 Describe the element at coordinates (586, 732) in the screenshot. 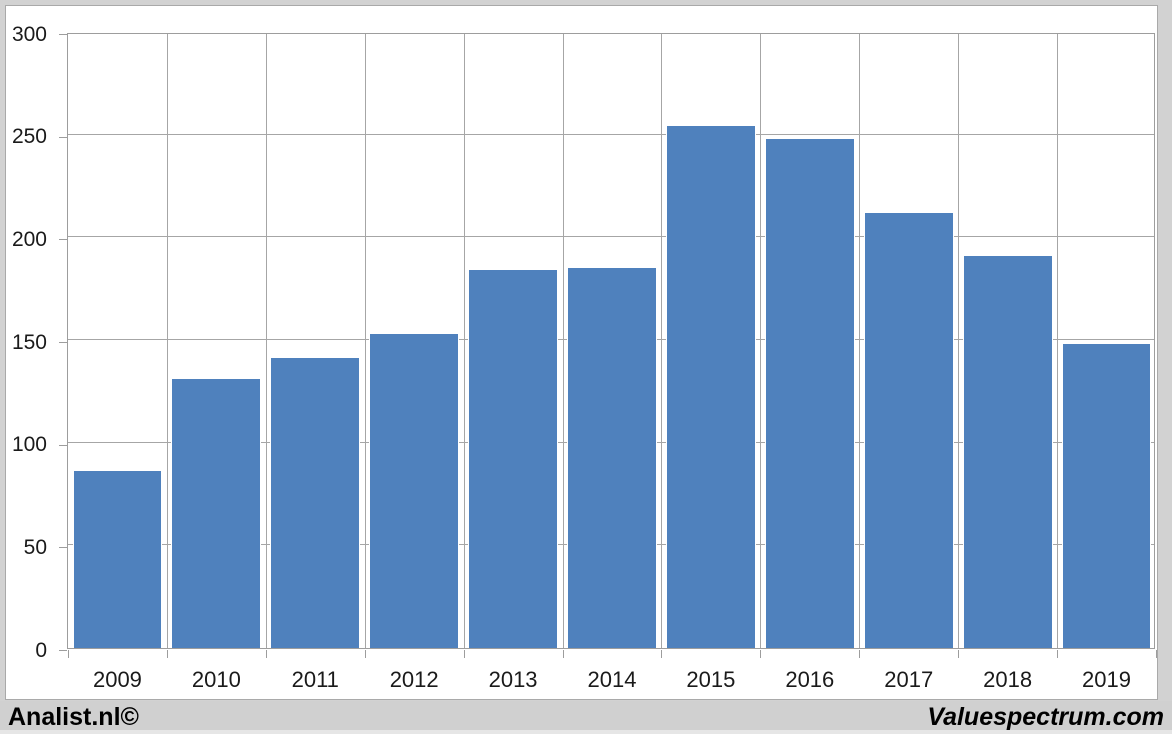

I see `footer-edge-strip` at that location.